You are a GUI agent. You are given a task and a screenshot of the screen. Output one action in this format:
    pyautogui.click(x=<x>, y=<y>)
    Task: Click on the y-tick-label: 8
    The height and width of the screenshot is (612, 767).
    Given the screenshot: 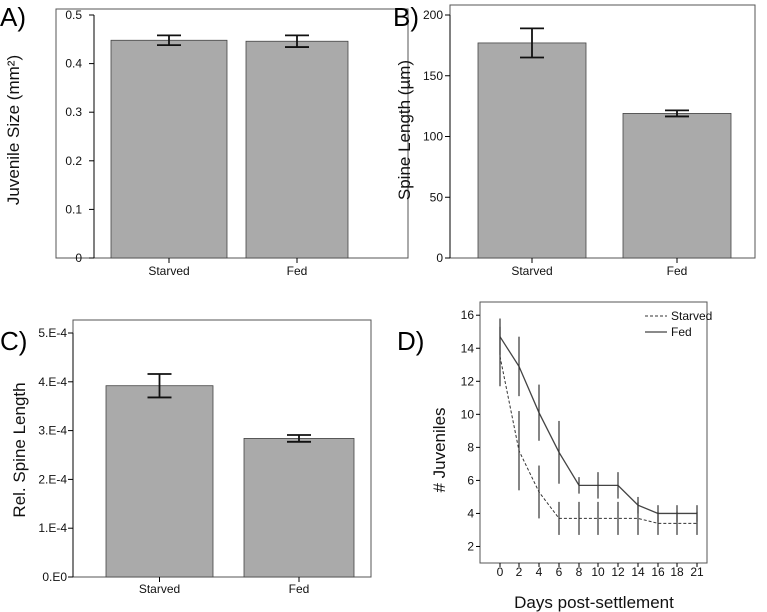 What is the action you would take?
    pyautogui.click(x=470, y=447)
    